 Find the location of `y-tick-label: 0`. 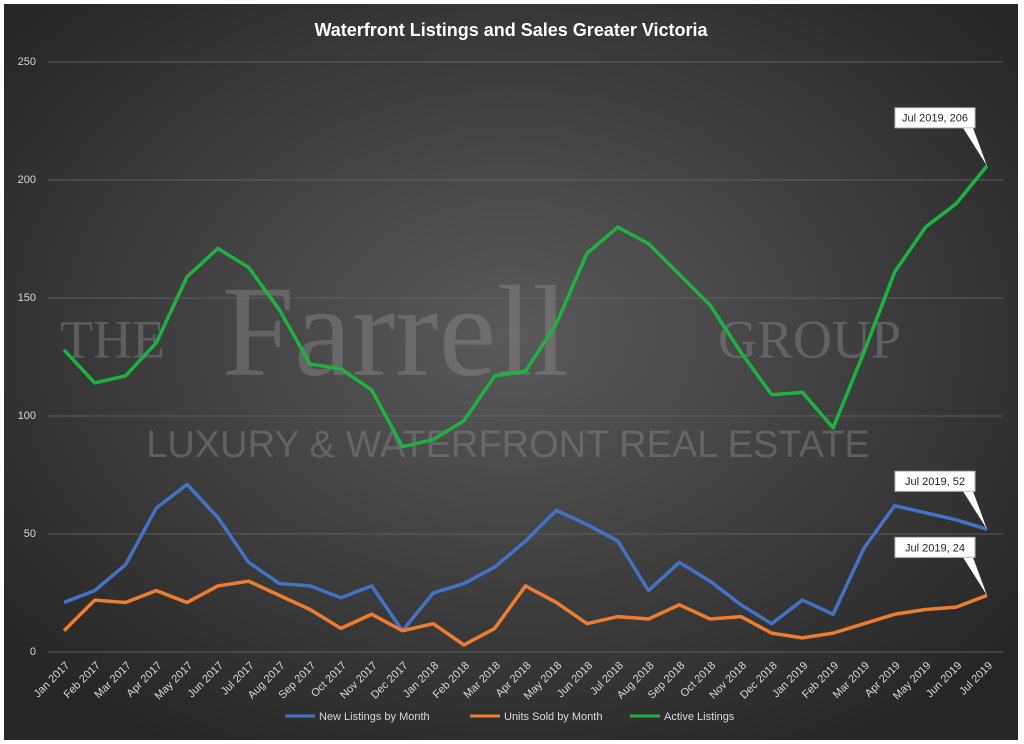

y-tick-label: 0 is located at coordinates (33, 652).